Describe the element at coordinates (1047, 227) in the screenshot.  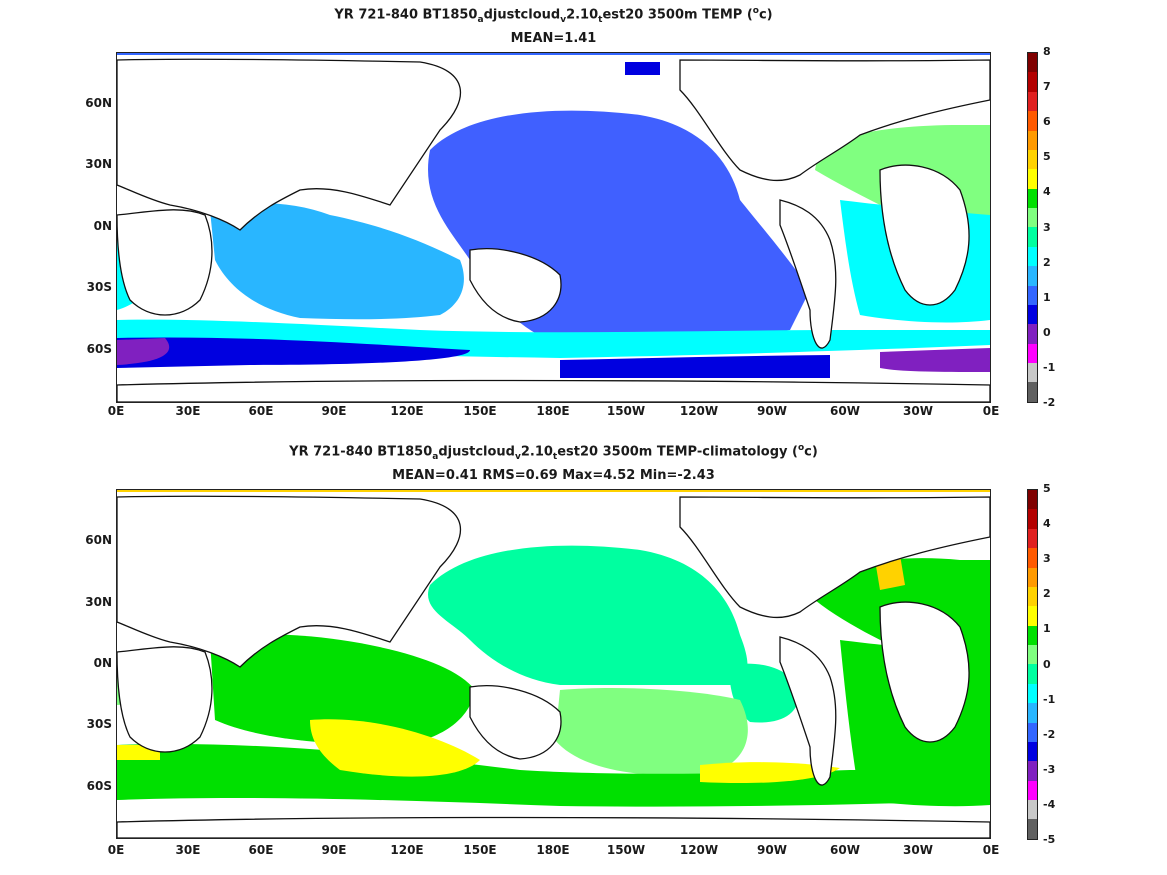
I see `colorbar-tick-label: 3` at that location.